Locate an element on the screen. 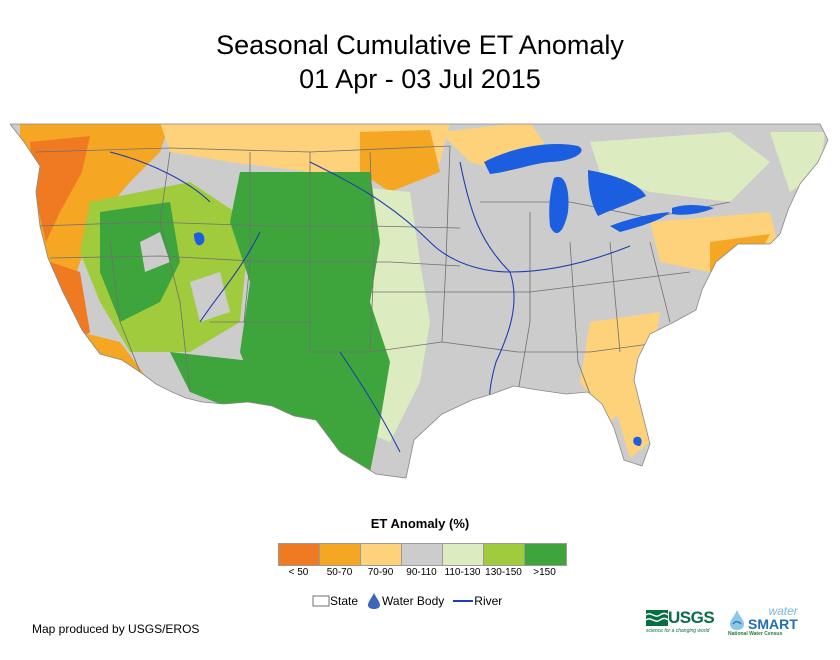 The height and width of the screenshot is (660, 840). lake-huron is located at coordinates (617, 193).